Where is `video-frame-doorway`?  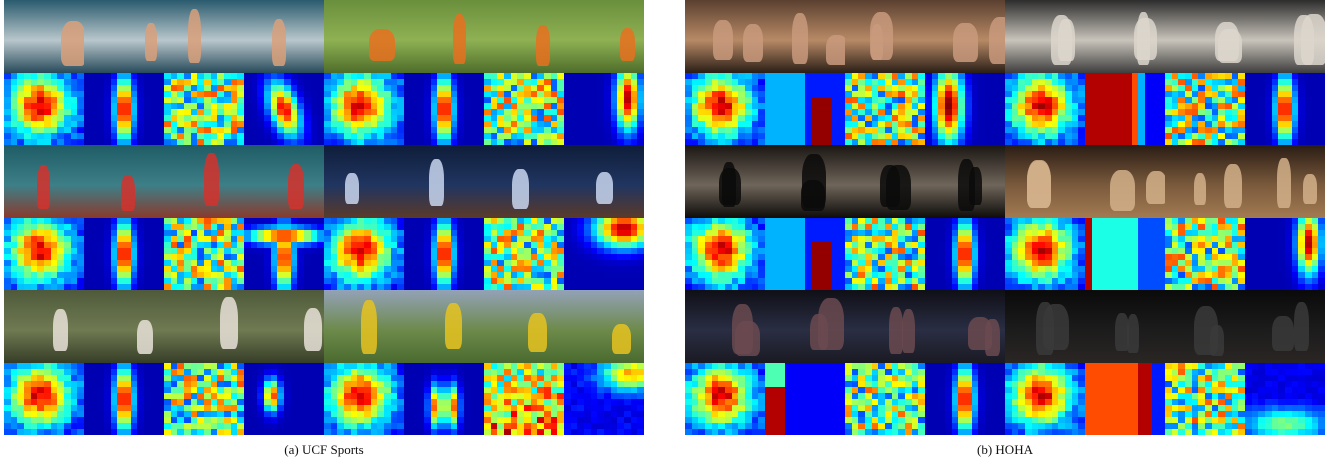 video-frame-doorway is located at coordinates (725, 181).